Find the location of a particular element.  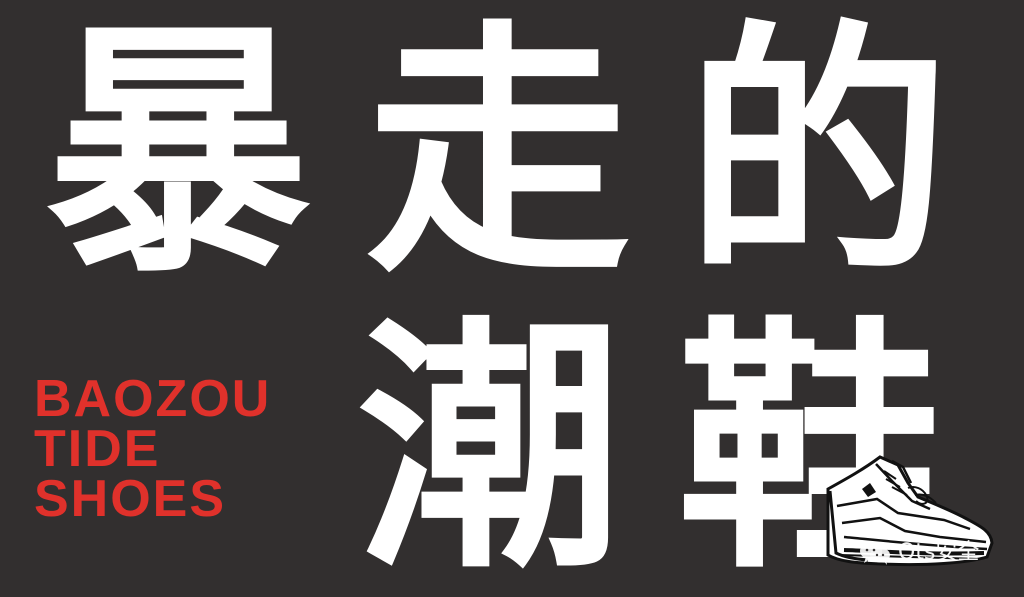

headline-char-3: 的 is located at coordinates (818, 154).